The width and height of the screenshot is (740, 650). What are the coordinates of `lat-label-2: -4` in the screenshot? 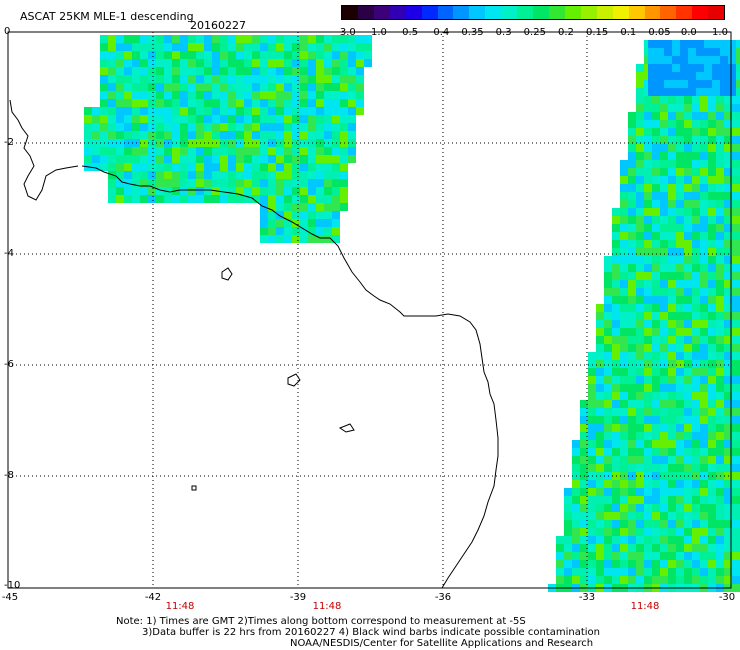 It's located at (9, 253).